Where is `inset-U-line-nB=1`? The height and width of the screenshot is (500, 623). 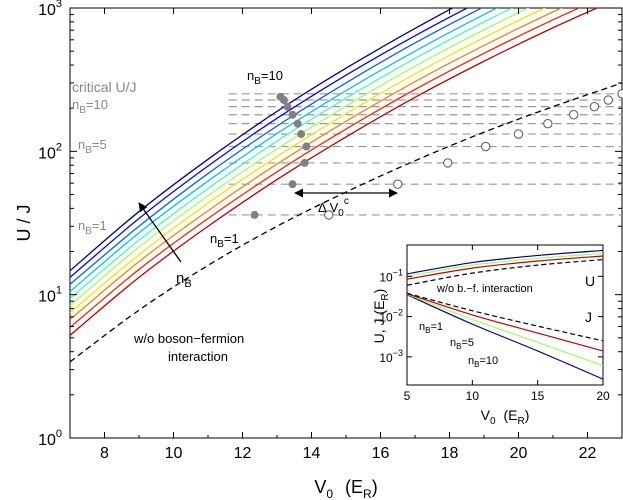
inset-U-line-nB=1 is located at coordinates (505, 267).